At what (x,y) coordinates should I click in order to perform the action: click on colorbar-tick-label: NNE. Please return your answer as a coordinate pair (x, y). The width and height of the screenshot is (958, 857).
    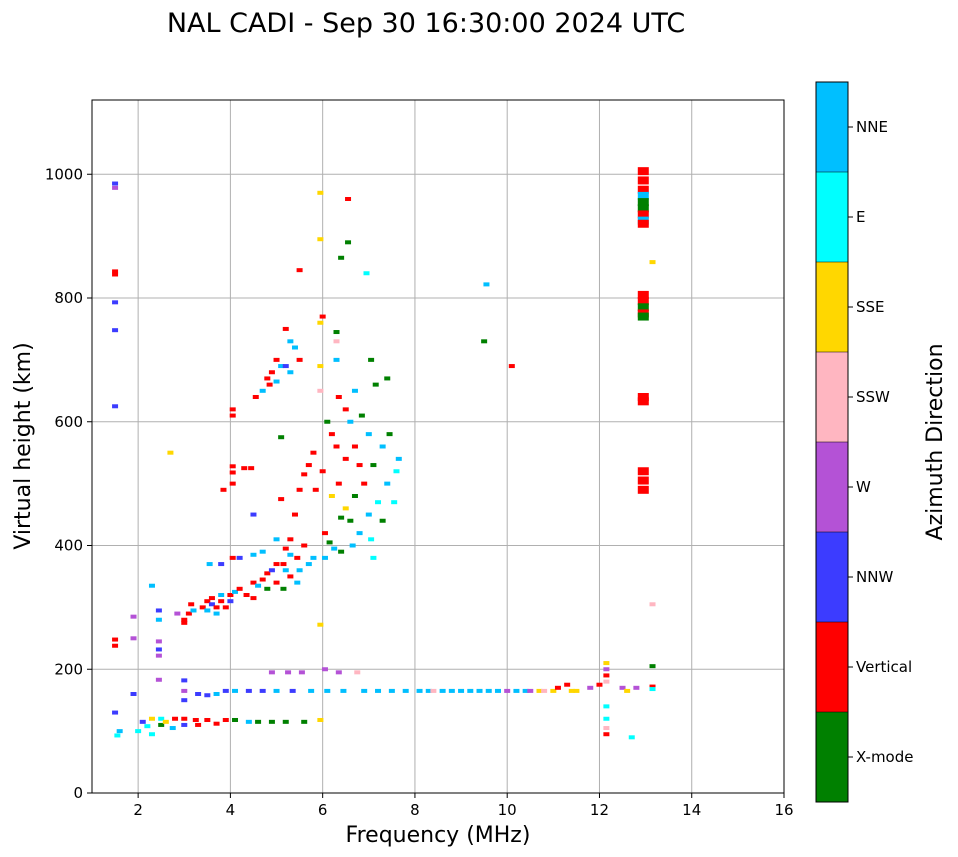
    Looking at the image, I should click on (872, 127).